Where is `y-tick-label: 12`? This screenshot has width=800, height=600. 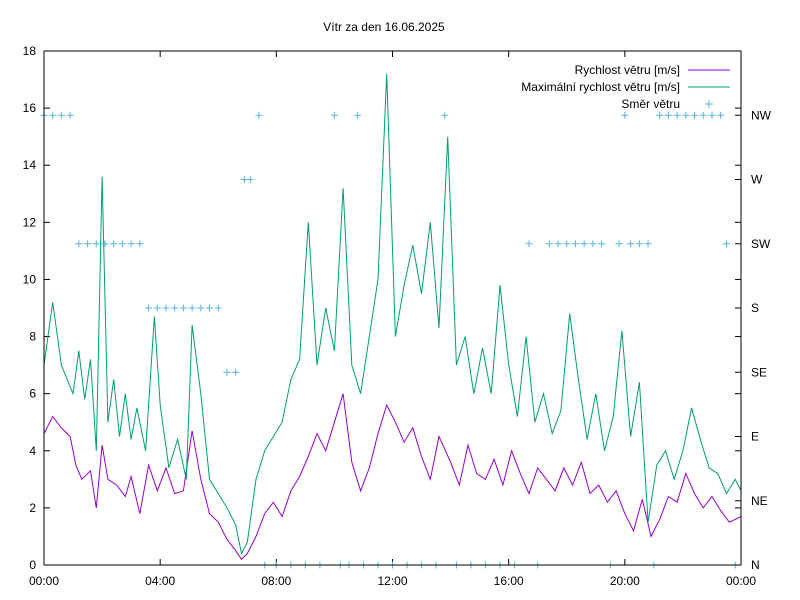
y-tick-label: 12 is located at coordinates (30, 222).